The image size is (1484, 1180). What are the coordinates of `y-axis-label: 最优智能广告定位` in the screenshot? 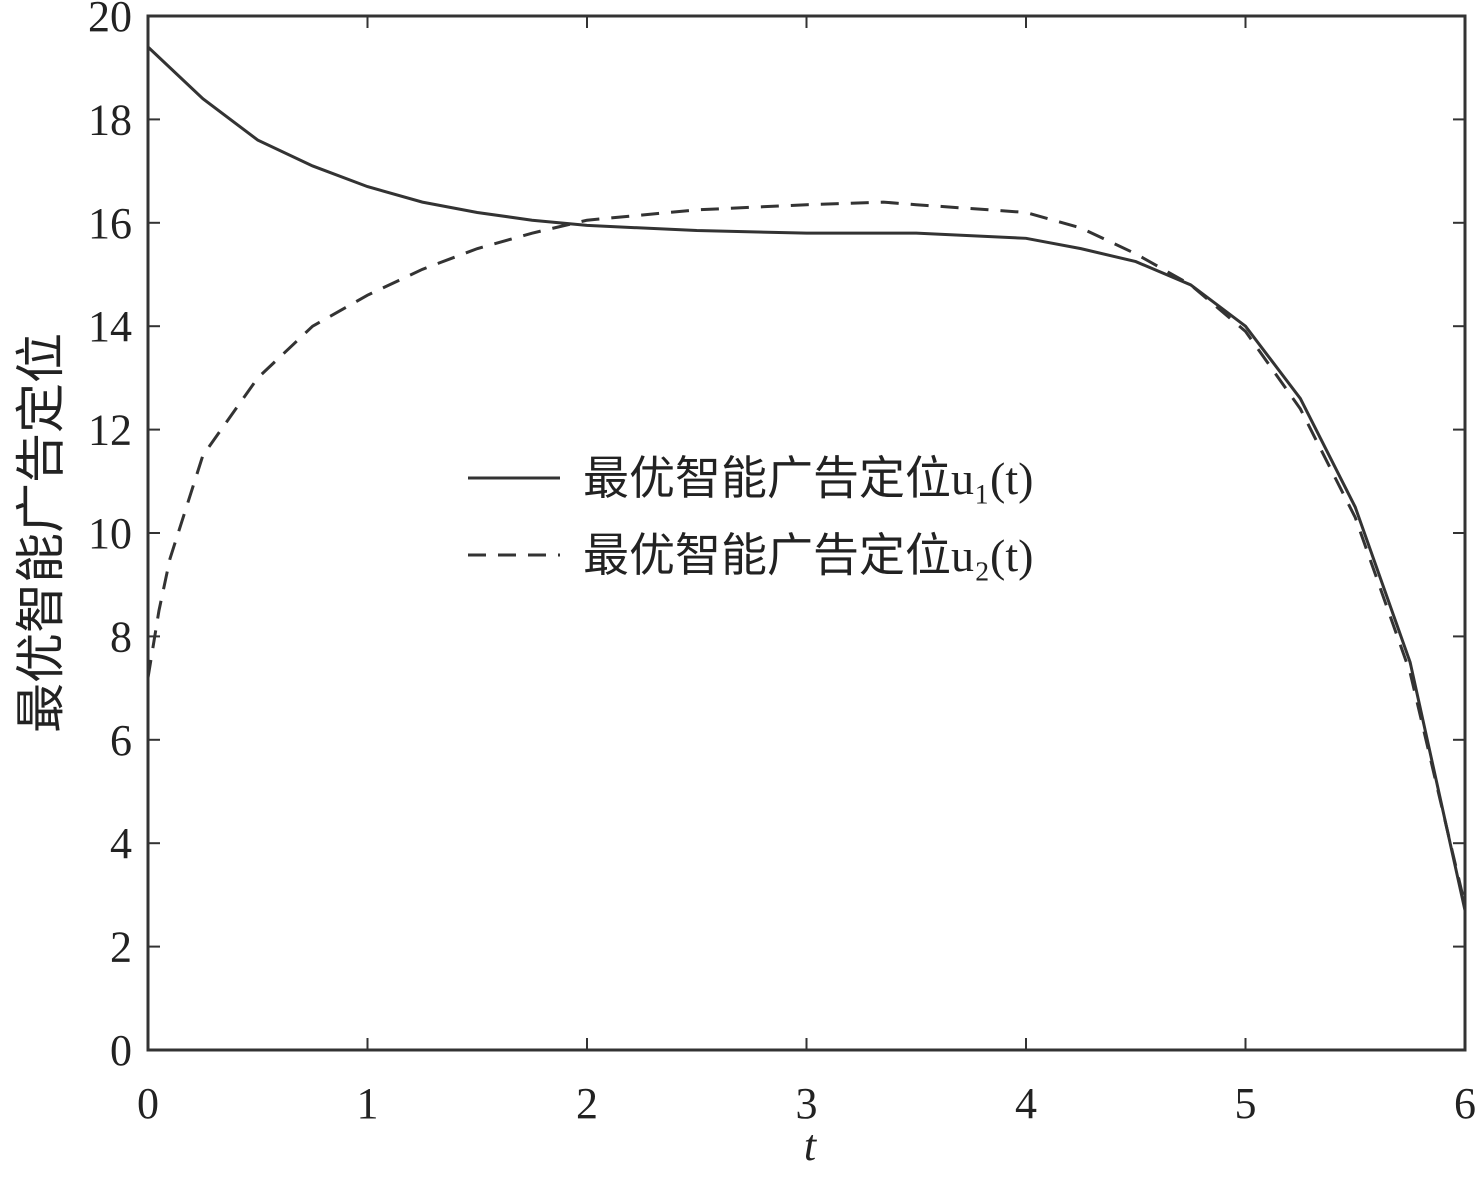 It's located at (41, 533).